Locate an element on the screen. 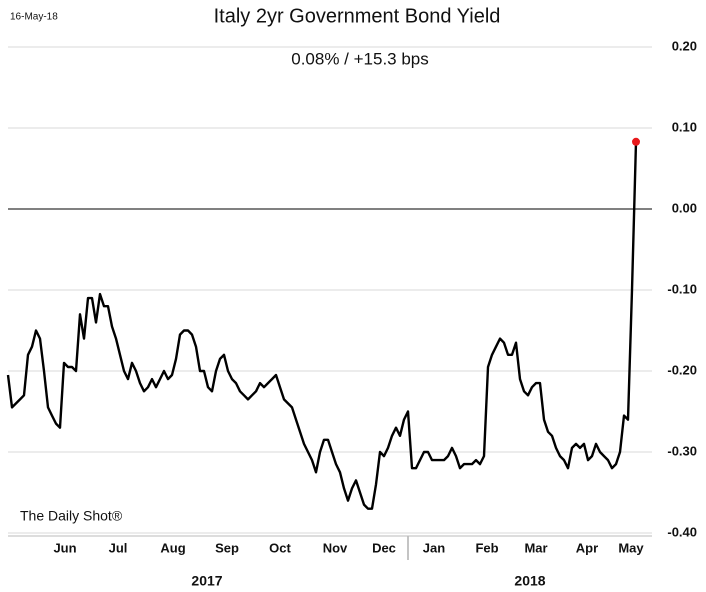  year-label: 2018 is located at coordinates (529, 581).